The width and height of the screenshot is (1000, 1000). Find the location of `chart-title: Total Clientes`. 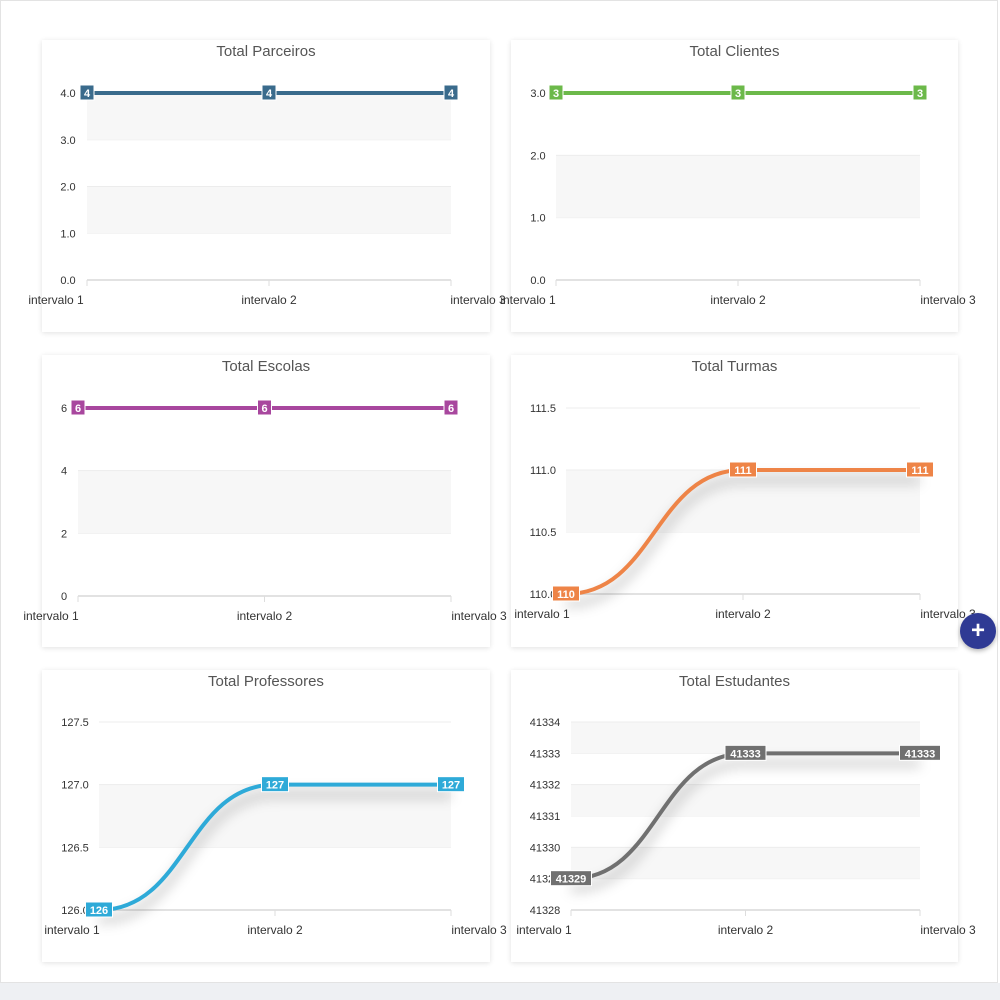

chart-title: Total Clientes is located at coordinates (734, 51).